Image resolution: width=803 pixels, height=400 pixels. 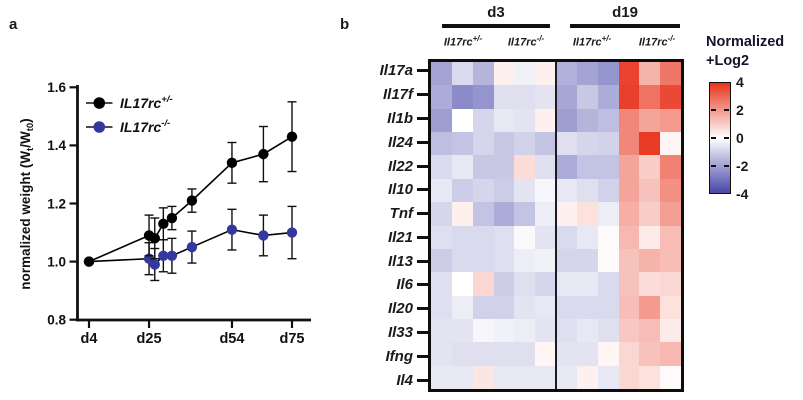 I want to click on heatmap-row-label: Il33, so click(x=400, y=332).